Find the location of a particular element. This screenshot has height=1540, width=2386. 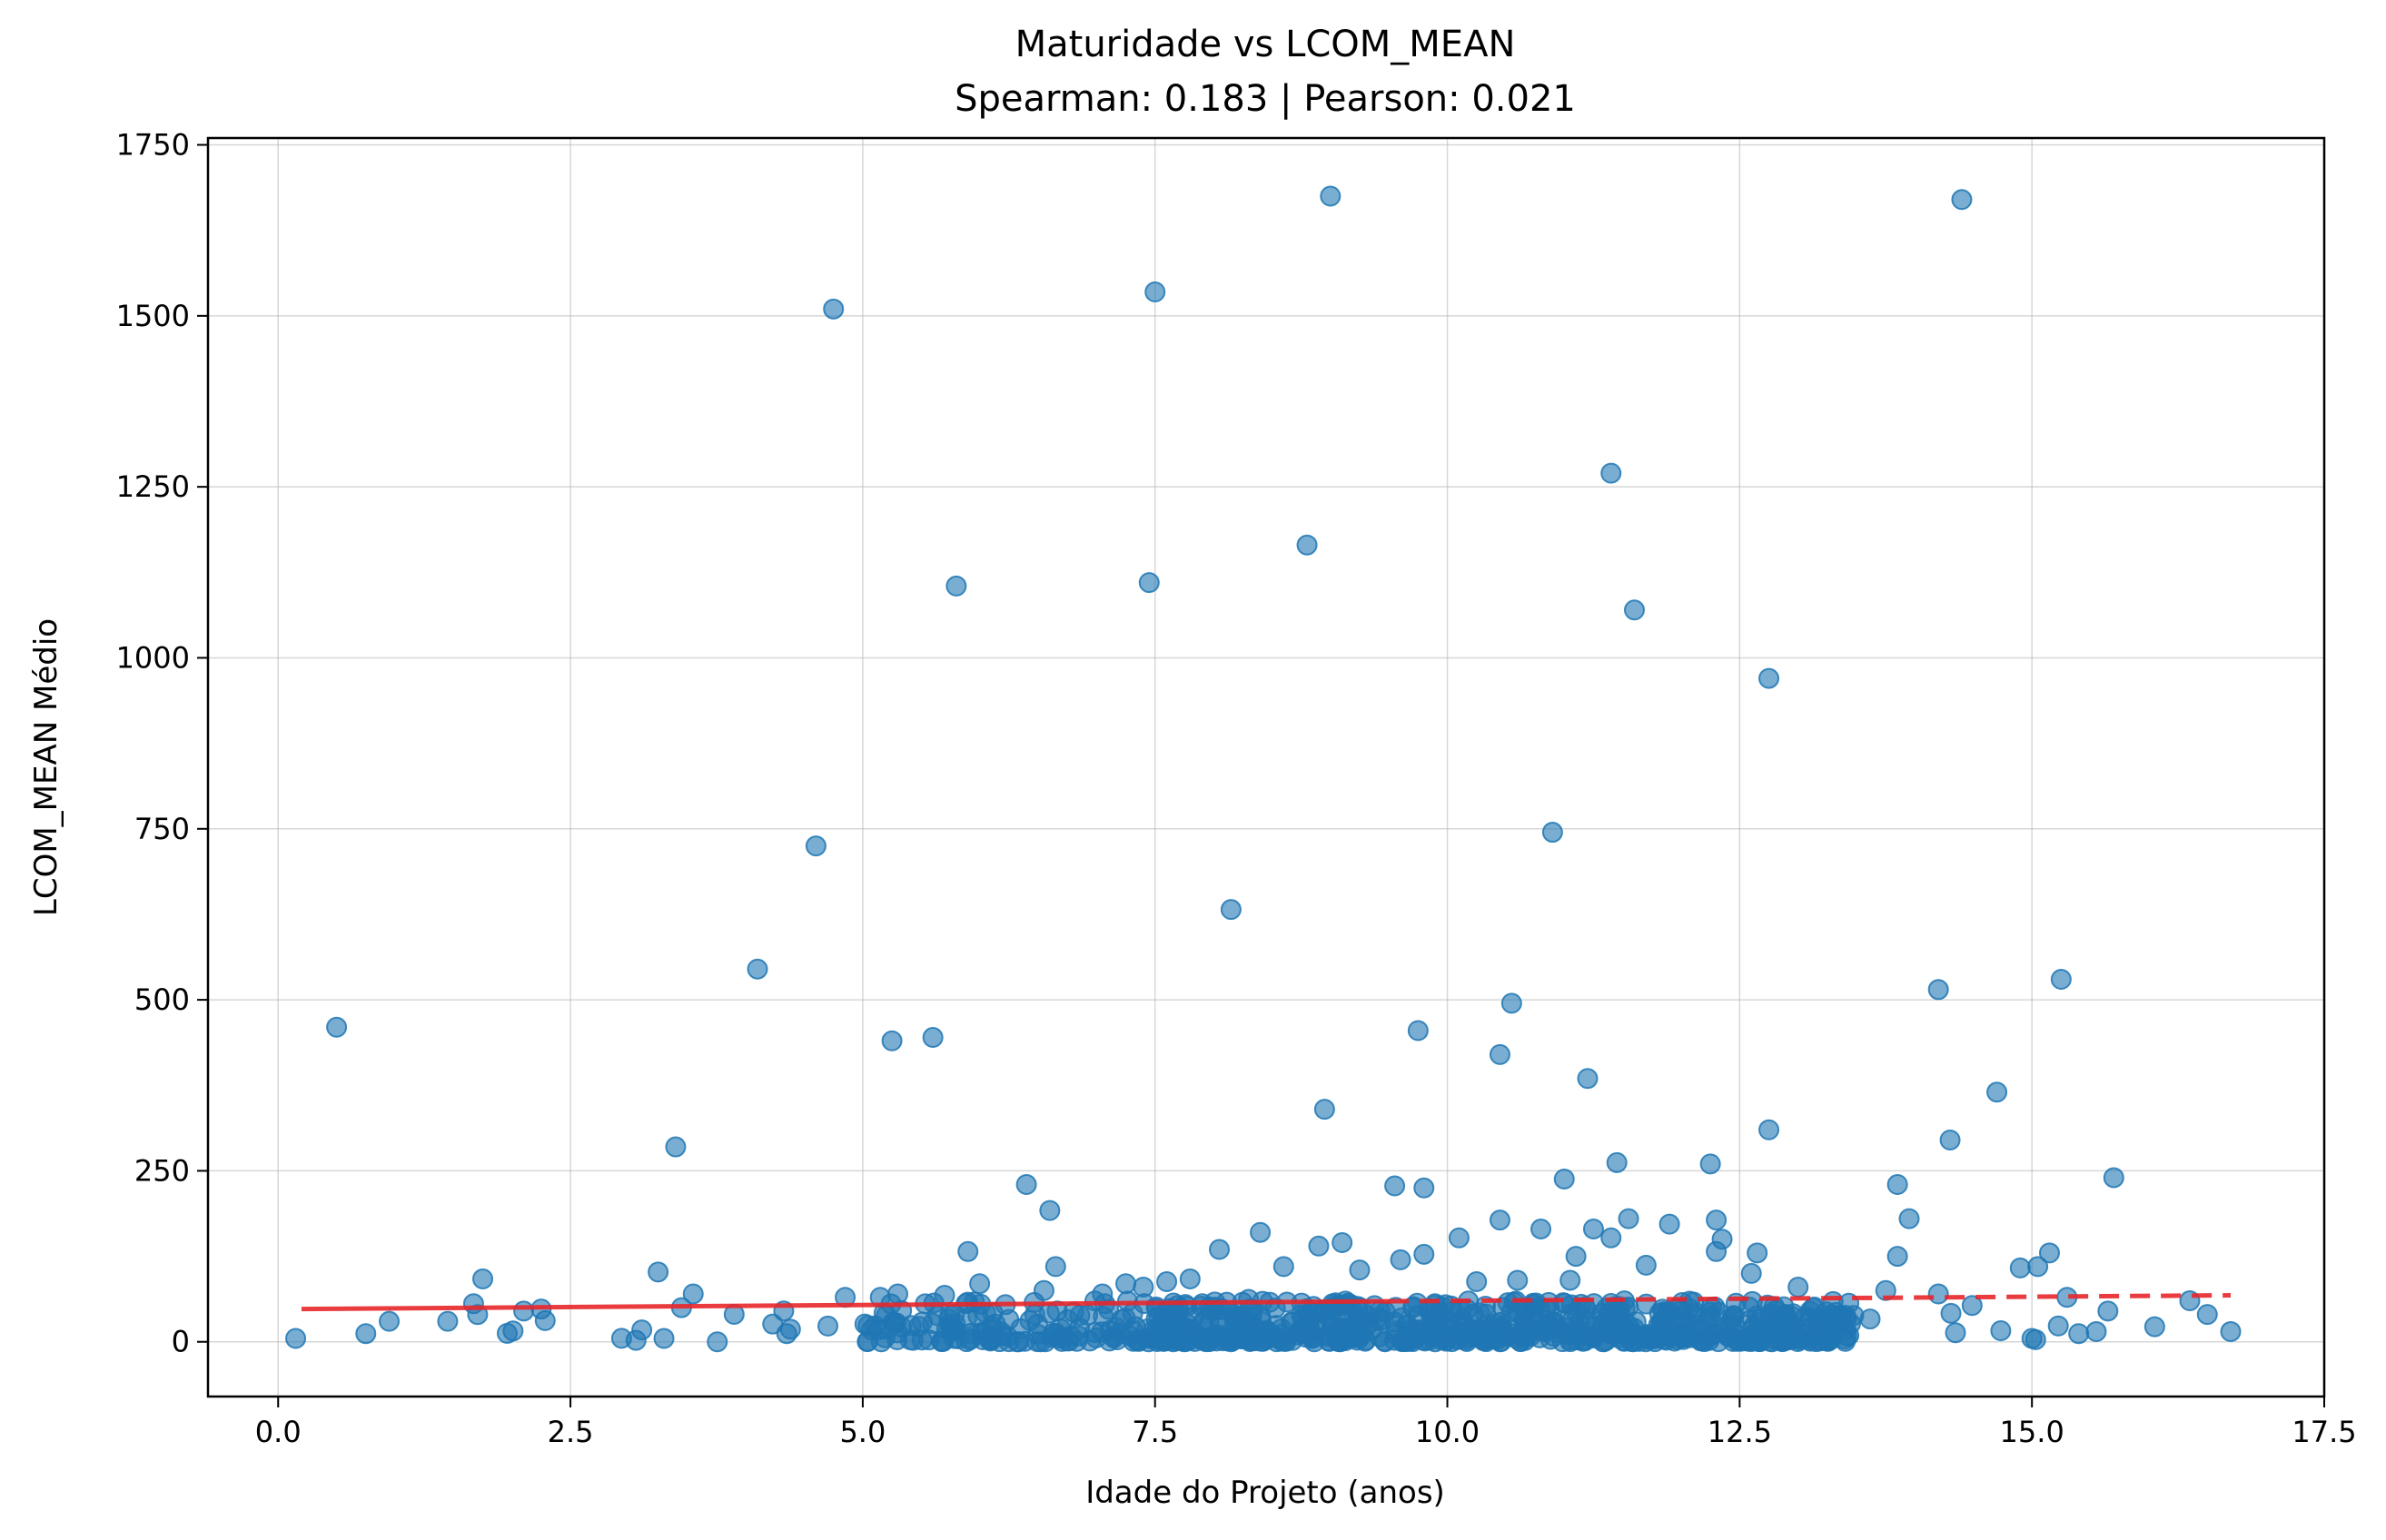

y-tick-label: 1500 is located at coordinates (153, 316).